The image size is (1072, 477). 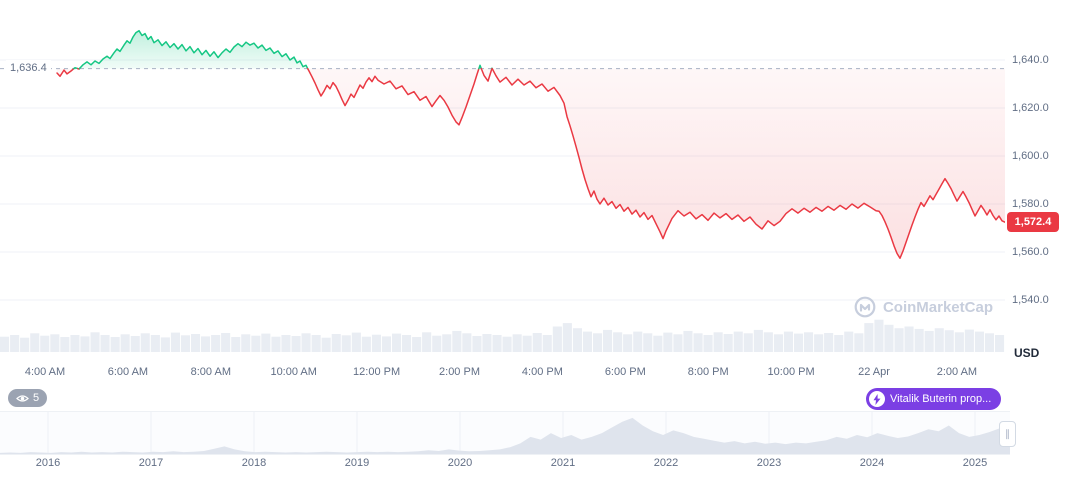 What do you see at coordinates (22, 398) in the screenshot?
I see `eye-icon` at bounding box center [22, 398].